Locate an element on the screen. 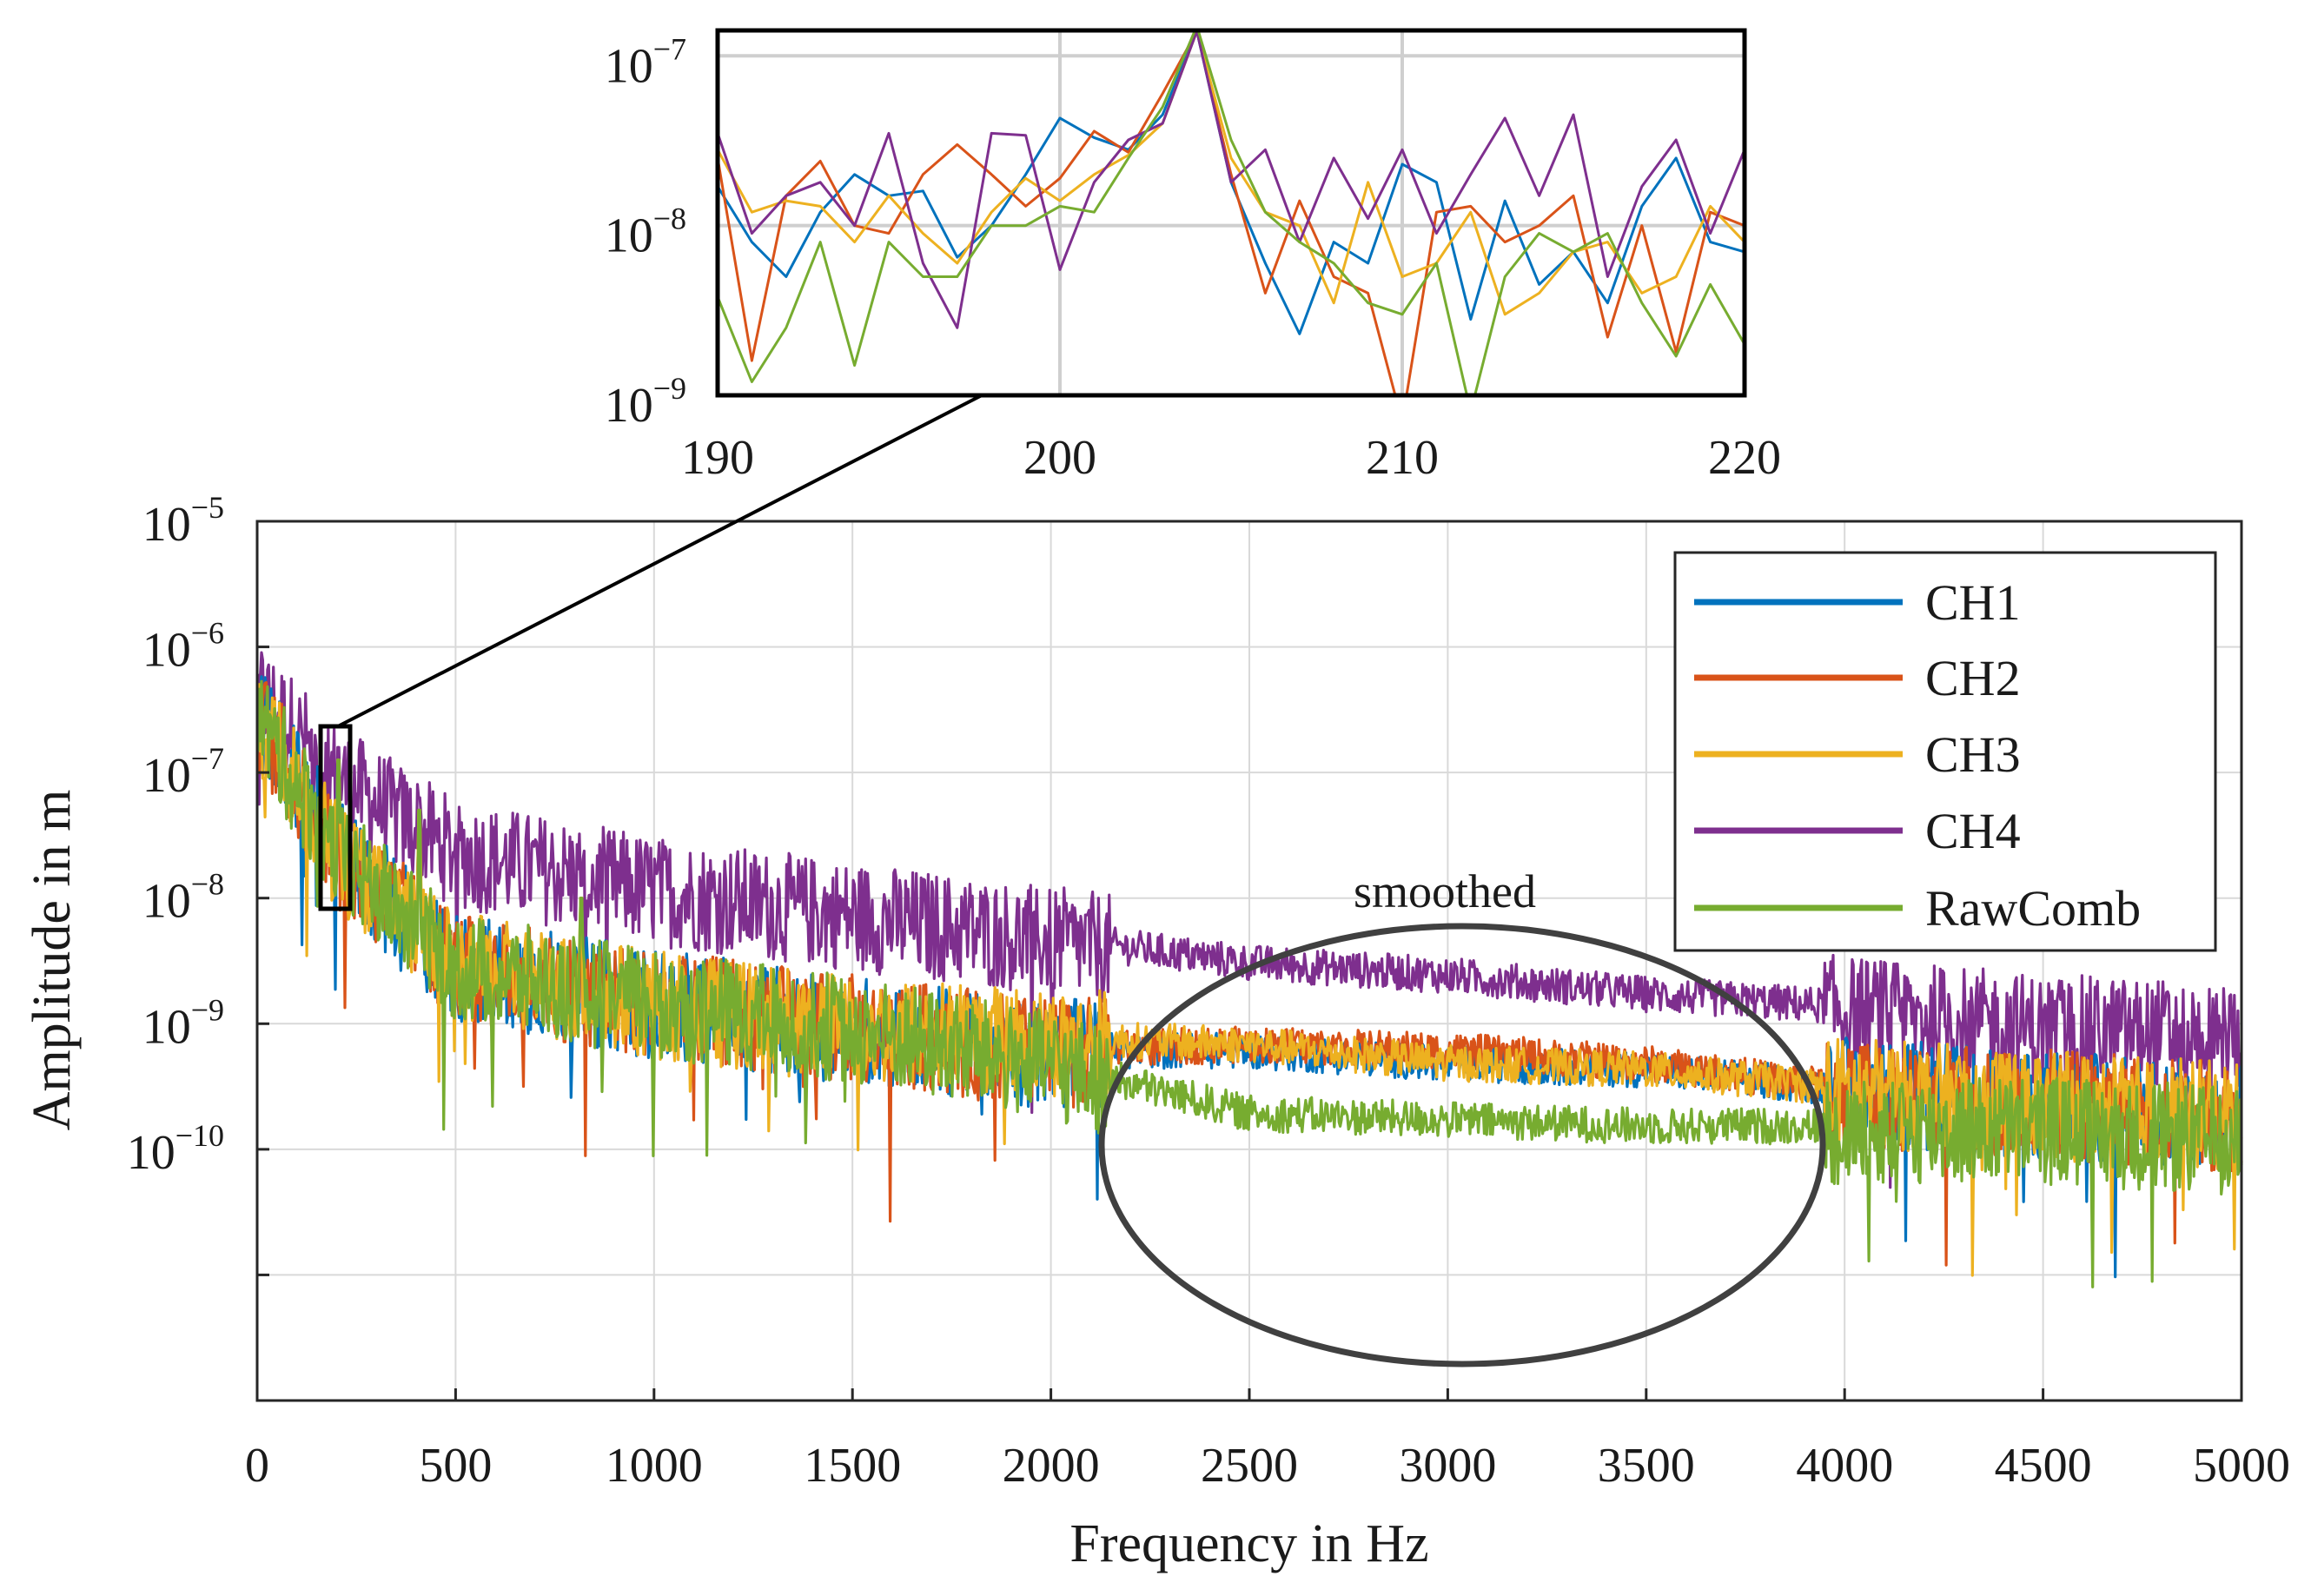 The image size is (2311, 1596). main-y-tick-label: 10⁻⁷ is located at coordinates (183, 772).